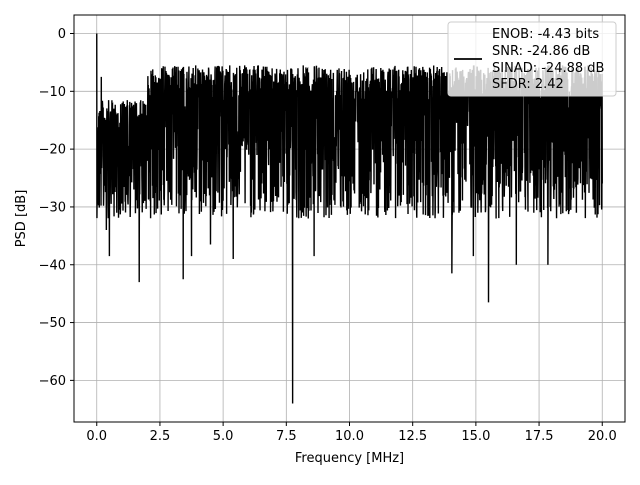 Image resolution: width=640 pixels, height=485 pixels. What do you see at coordinates (548, 68) in the screenshot?
I see `legend-sinad: SINAD: -24.88 dB` at bounding box center [548, 68].